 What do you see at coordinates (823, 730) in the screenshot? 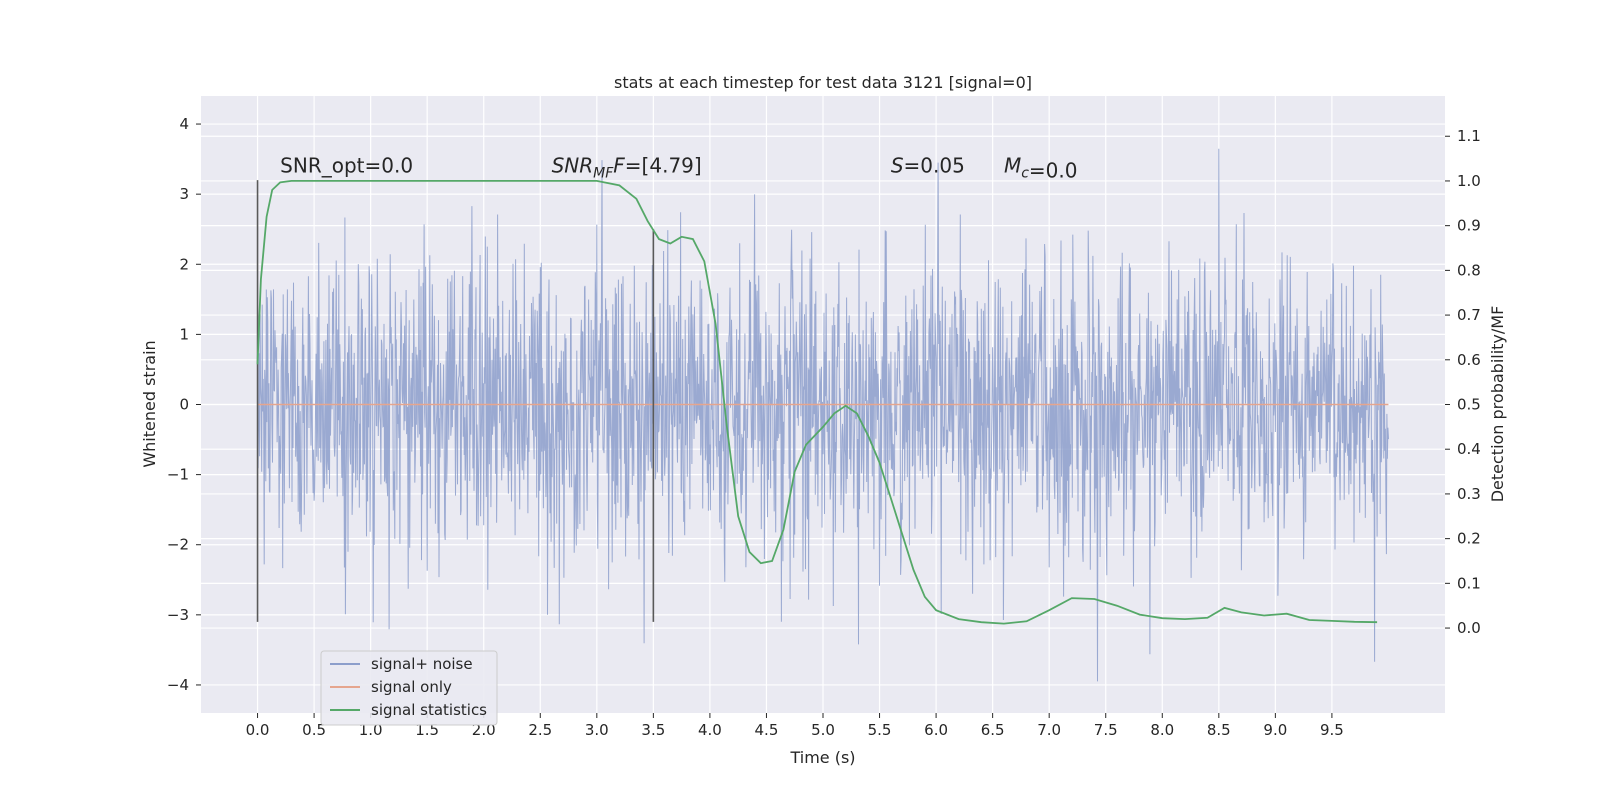
I see `x-tick-label-10: 5.0` at bounding box center [823, 730].